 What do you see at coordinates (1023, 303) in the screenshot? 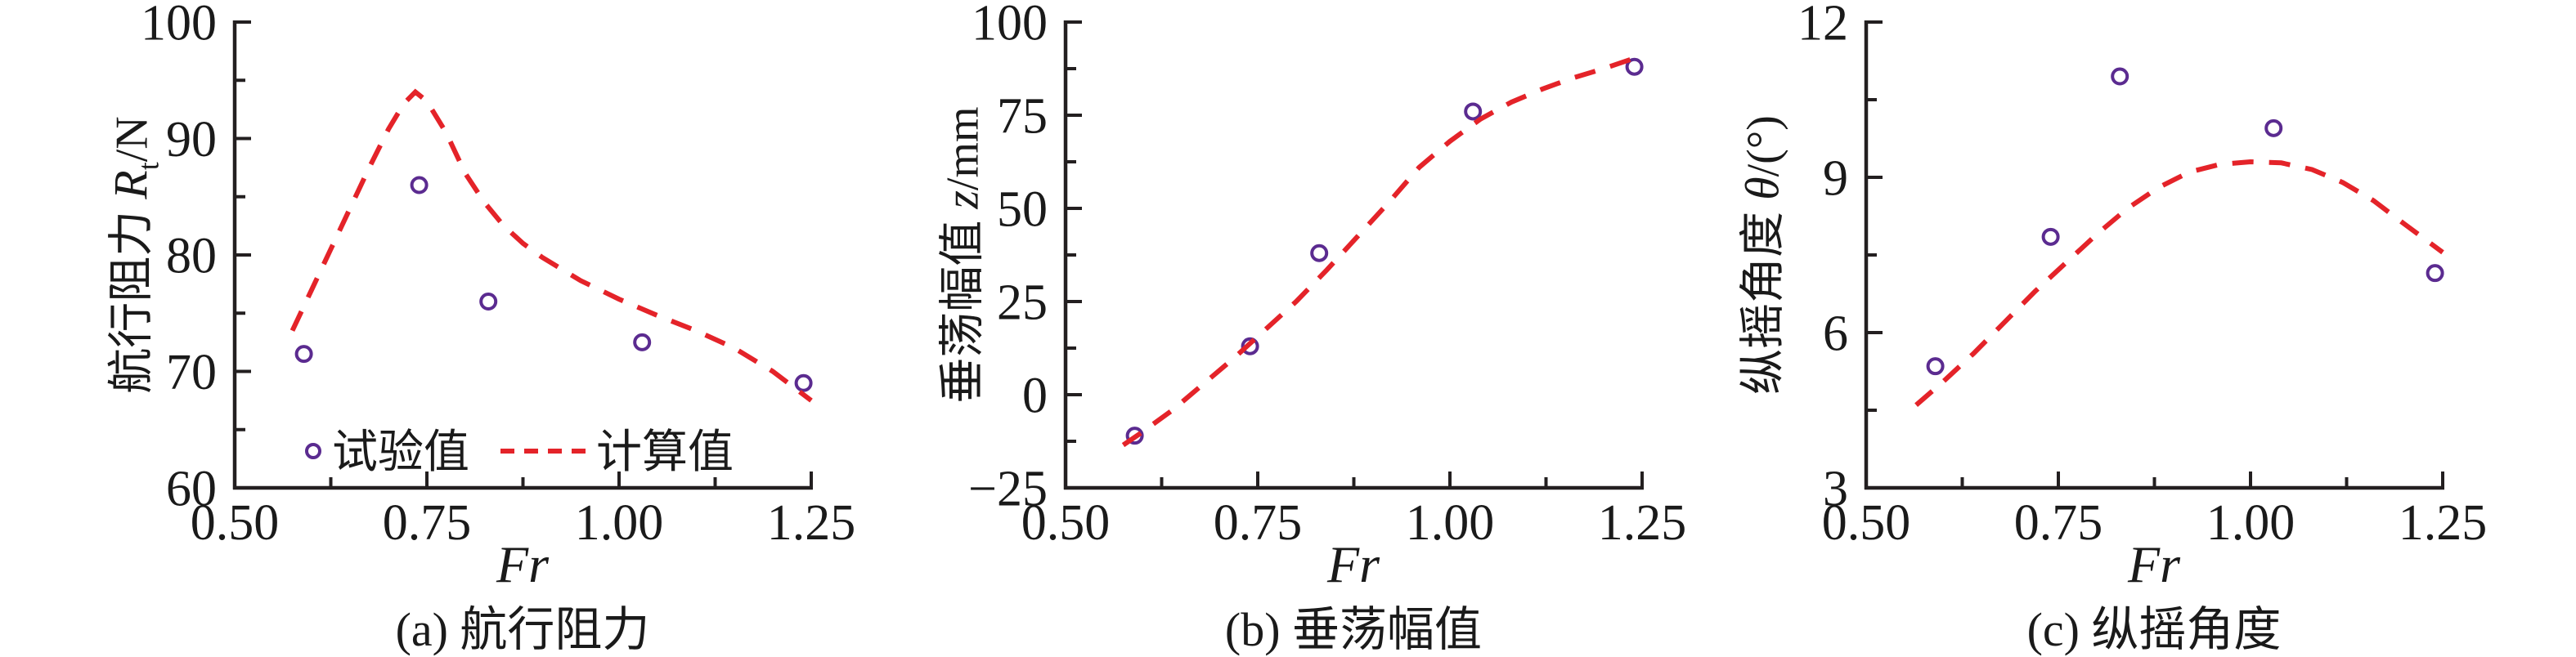
I see `y-tick-label: 25` at bounding box center [1023, 303].